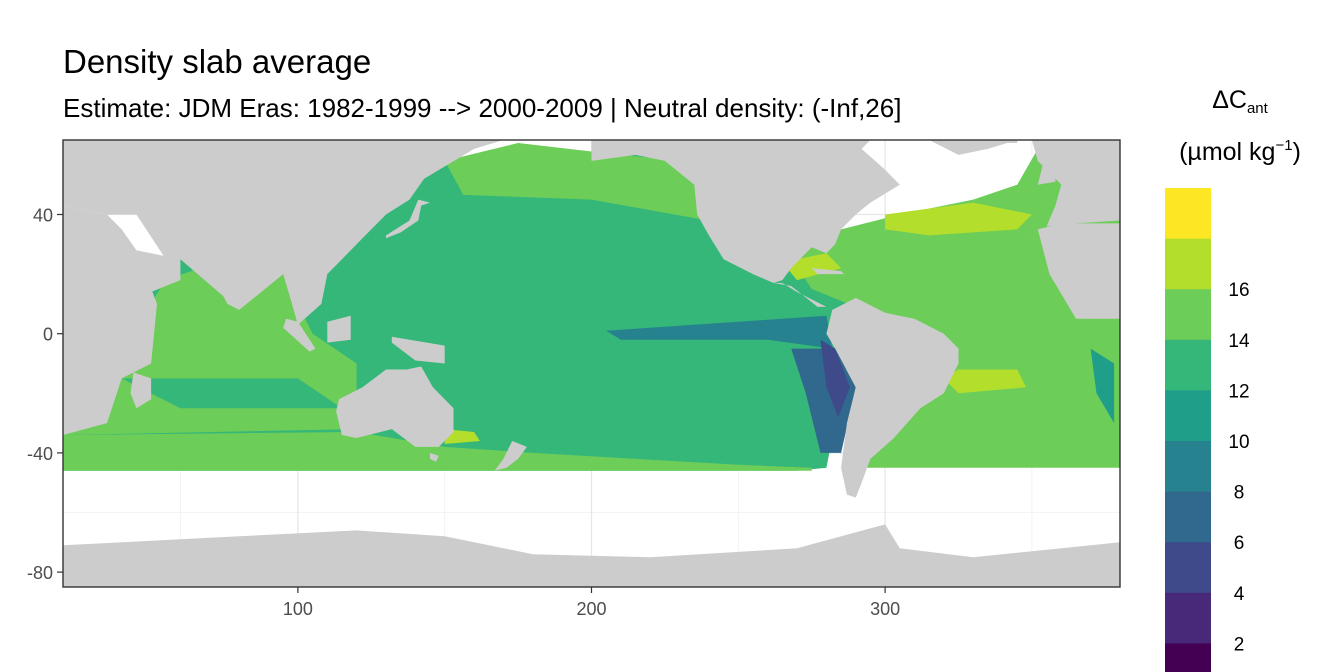  What do you see at coordinates (1046, 172) in the screenshot?
I see `land-uk` at bounding box center [1046, 172].